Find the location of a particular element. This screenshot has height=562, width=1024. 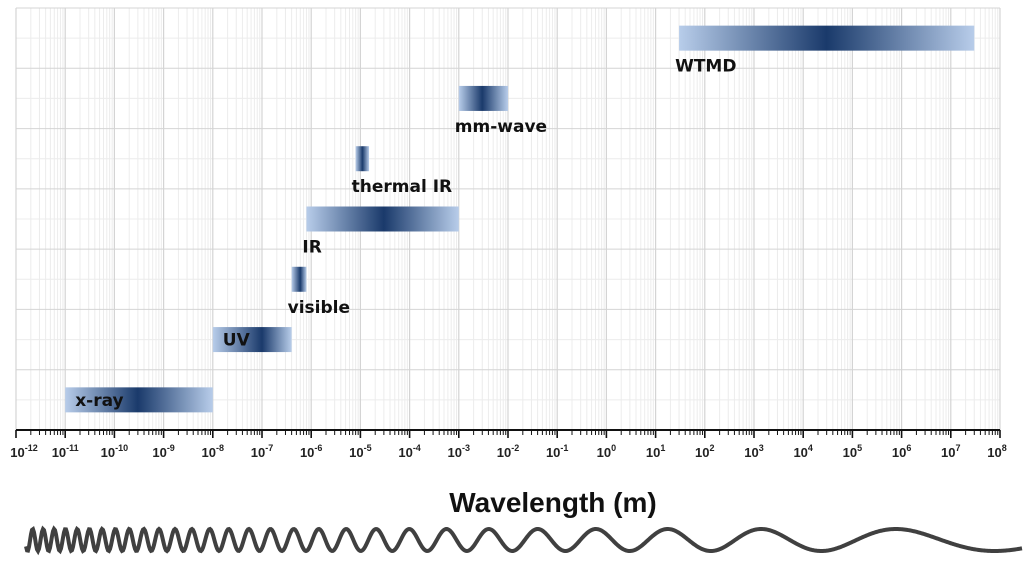

x-tick-label: 10¹ is located at coordinates (655, 451).